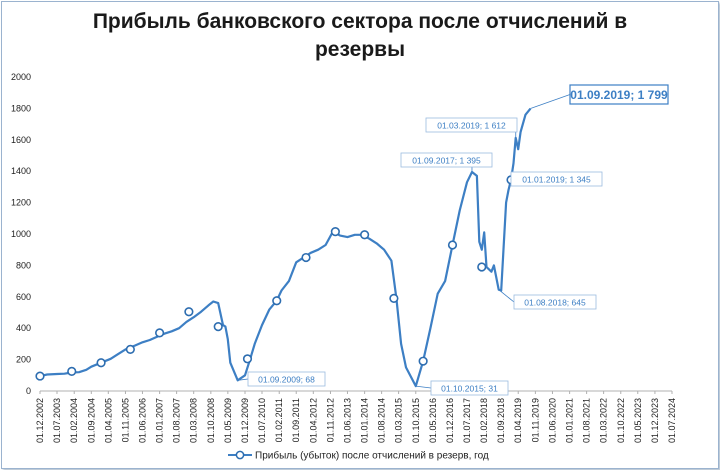 This screenshot has width=720, height=470. What do you see at coordinates (621, 420) in the screenshot?
I see `x-tick-label: 01.10.2022` at bounding box center [621, 420].